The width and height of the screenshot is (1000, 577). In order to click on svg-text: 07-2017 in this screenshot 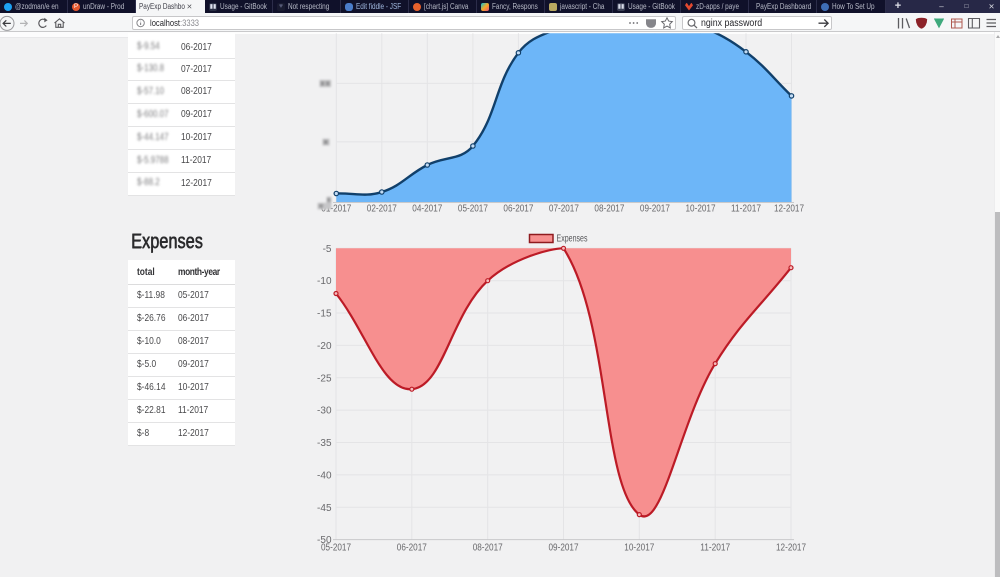, I will do `click(564, 209)`.